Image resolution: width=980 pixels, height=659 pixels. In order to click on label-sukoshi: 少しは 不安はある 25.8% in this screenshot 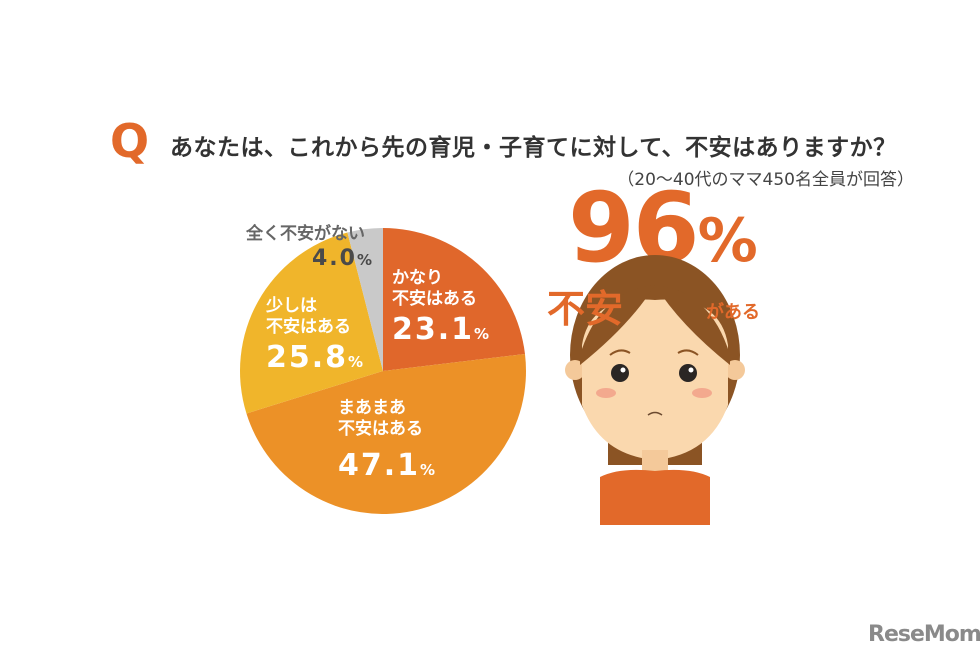, I will do `click(315, 336)`.